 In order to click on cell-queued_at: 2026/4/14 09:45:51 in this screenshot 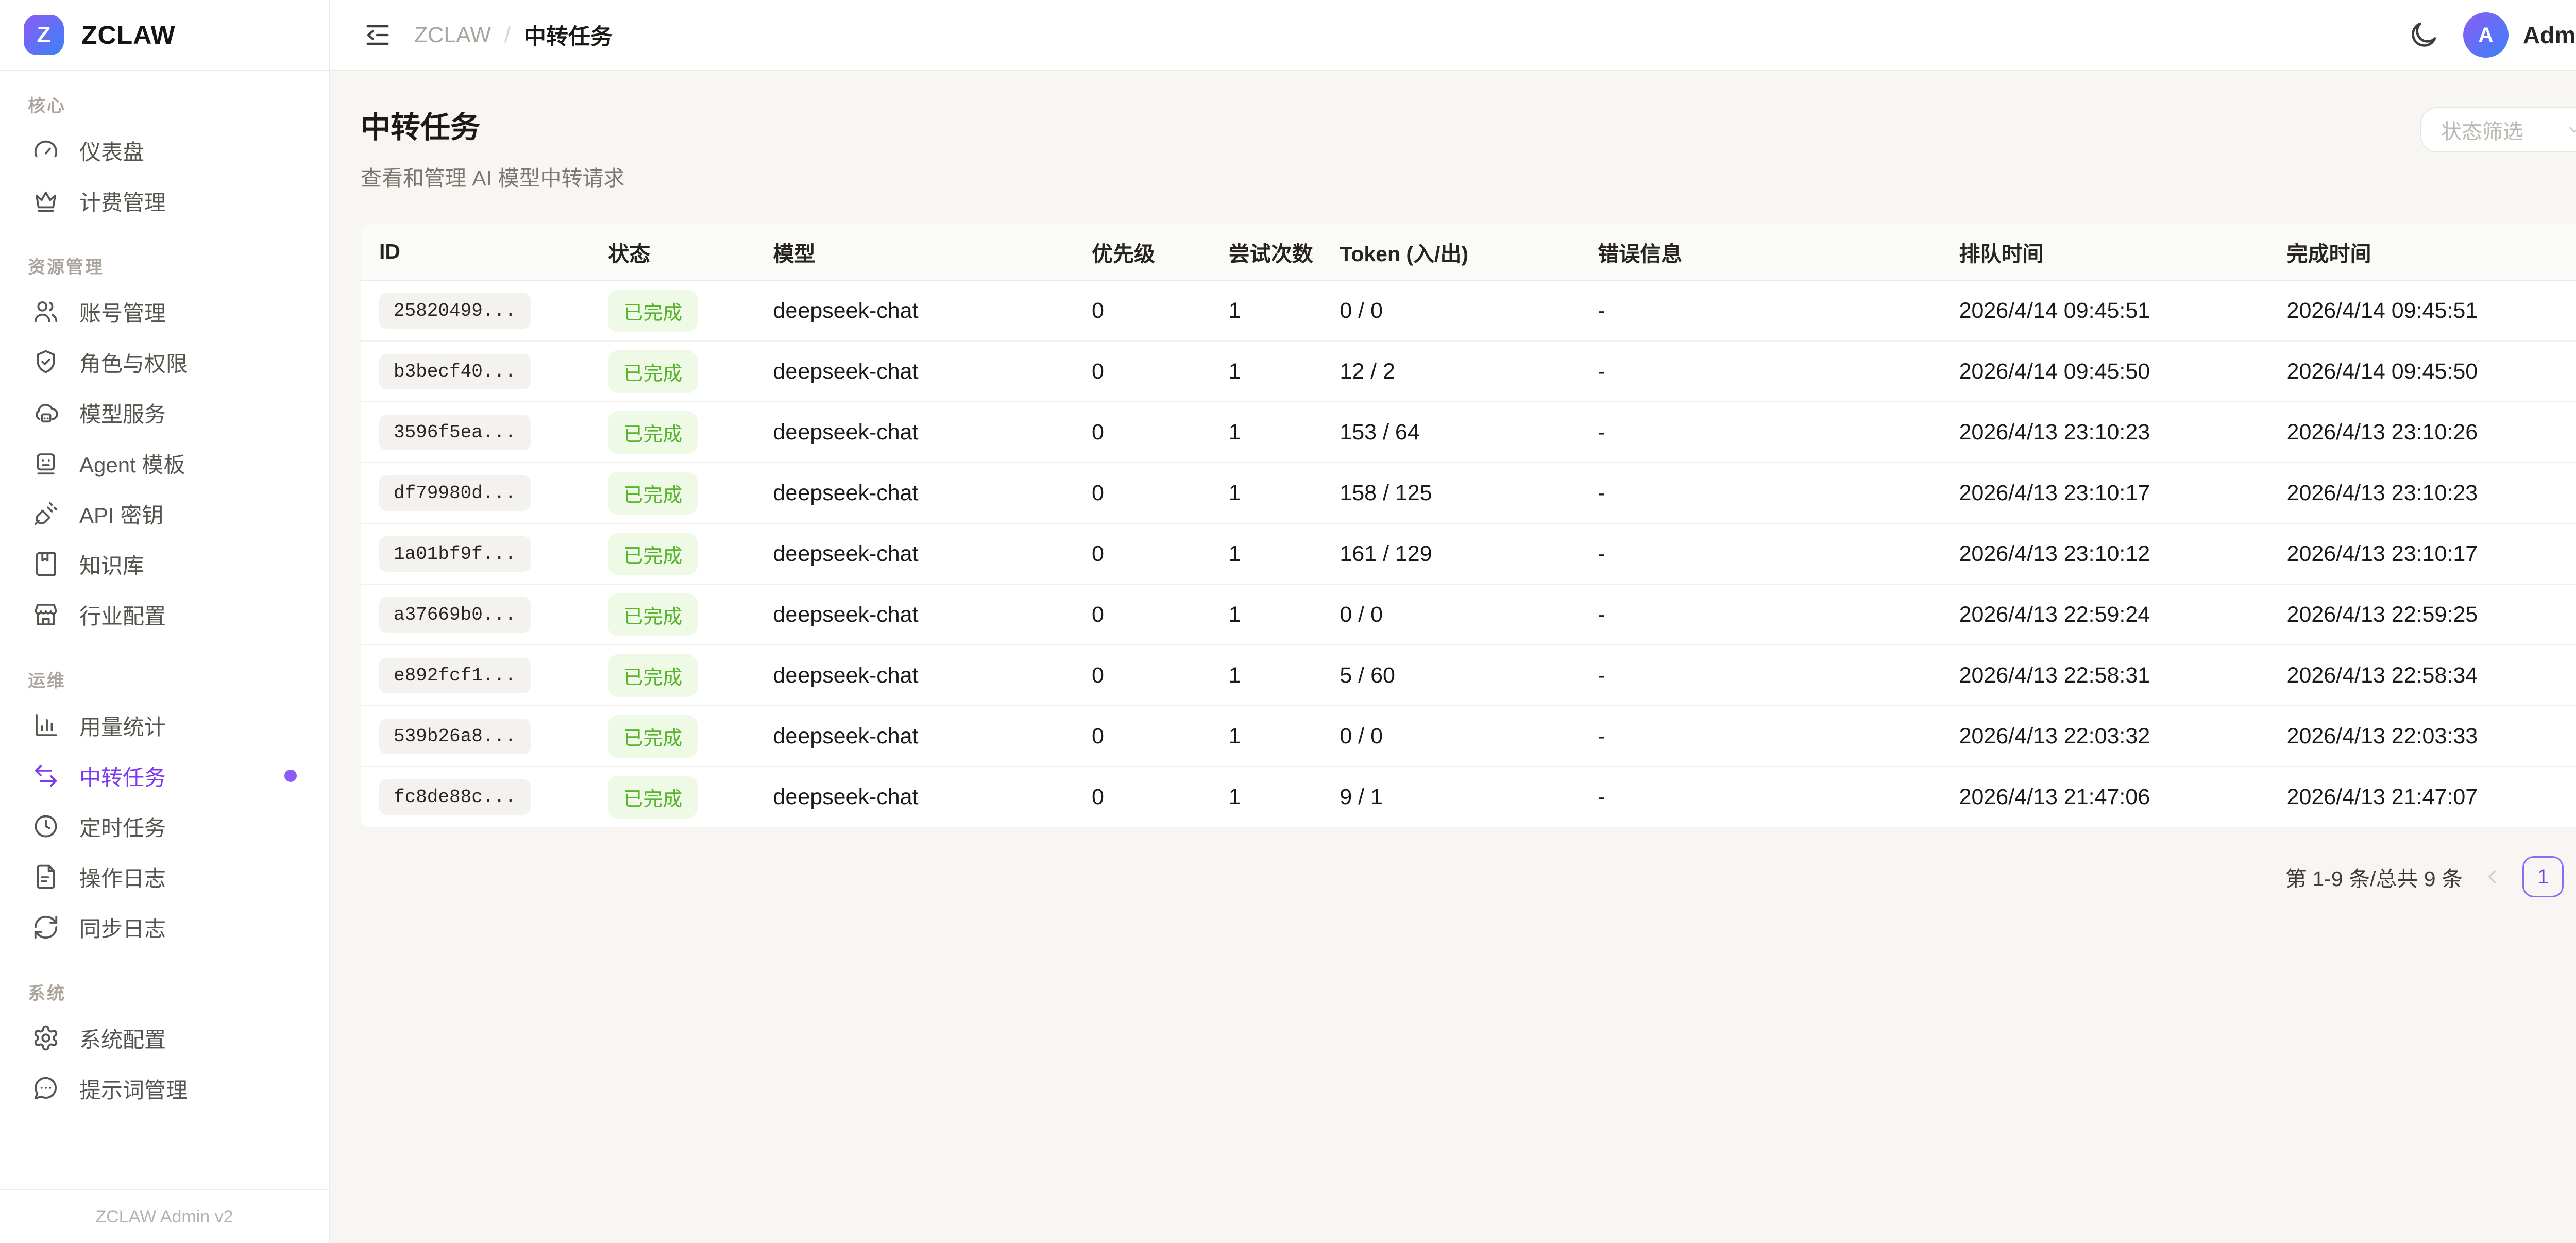, I will do `click(2104, 311)`.